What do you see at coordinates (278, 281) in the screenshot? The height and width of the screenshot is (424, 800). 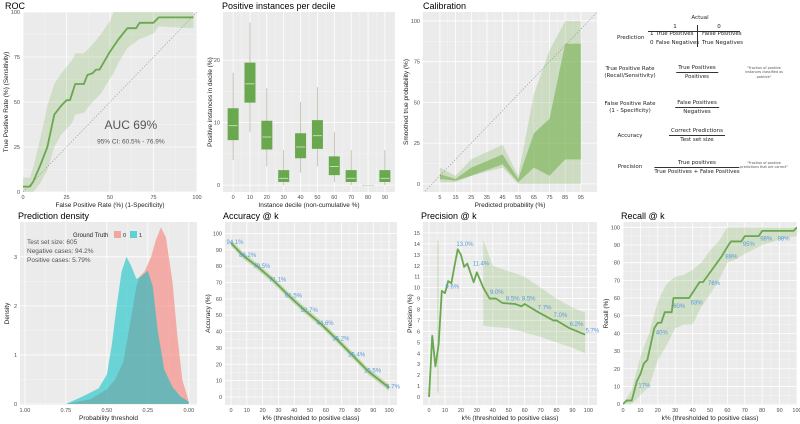 I see `value-label: 71.1%` at bounding box center [278, 281].